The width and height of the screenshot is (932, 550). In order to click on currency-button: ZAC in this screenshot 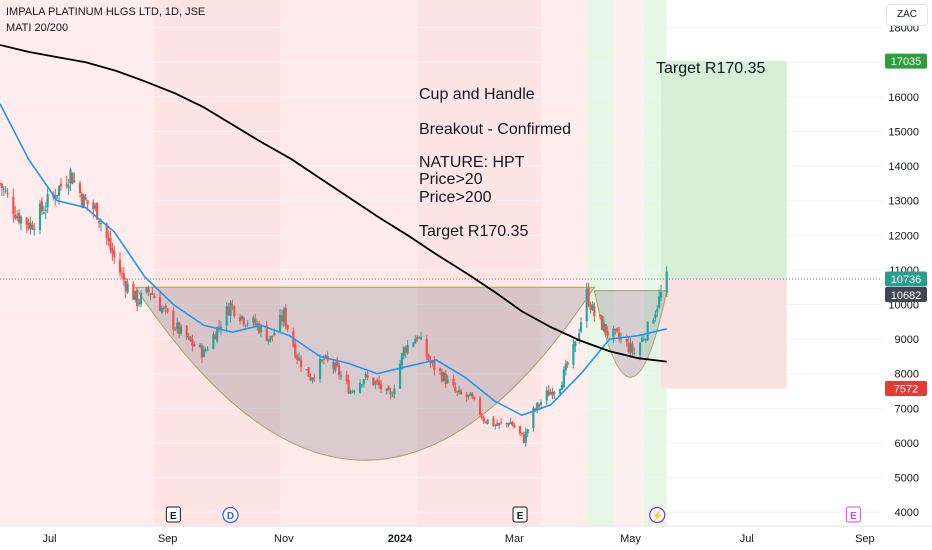, I will do `click(907, 15)`.